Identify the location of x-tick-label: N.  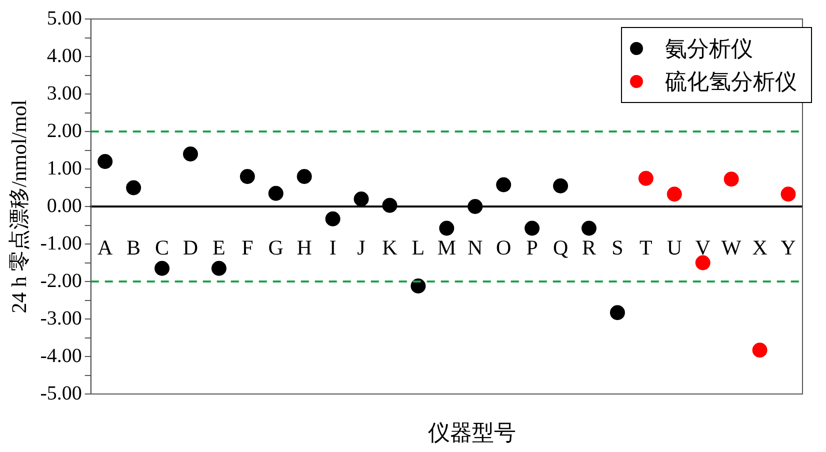
(475, 248).